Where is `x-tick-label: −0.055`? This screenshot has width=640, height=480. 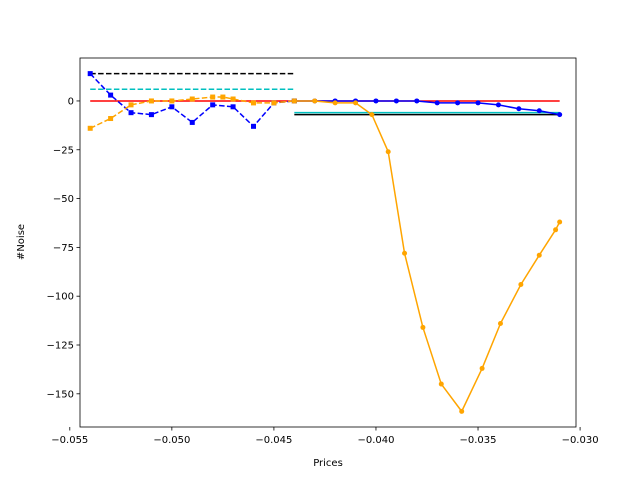
x-tick-label: −0.055 is located at coordinates (69, 440).